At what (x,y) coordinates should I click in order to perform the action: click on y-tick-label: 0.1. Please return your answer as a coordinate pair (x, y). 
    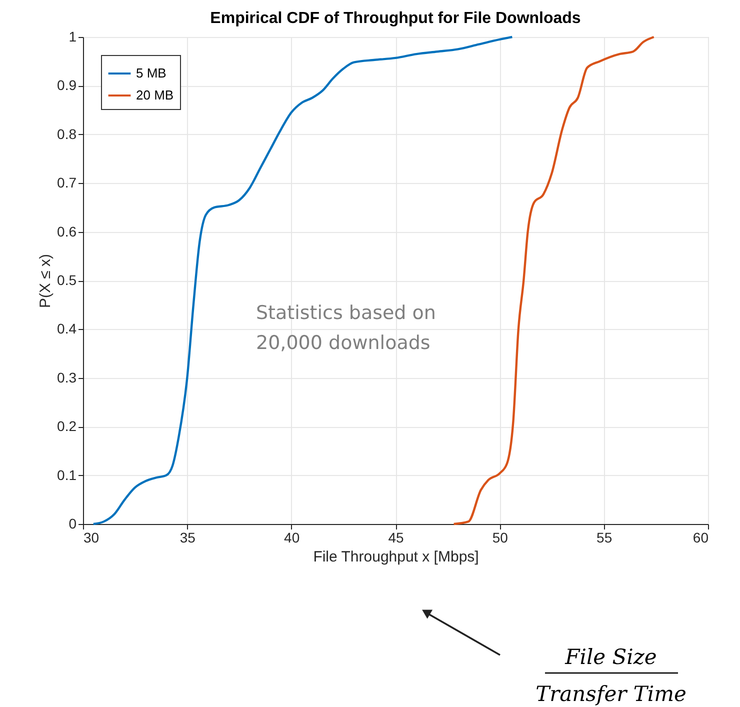
    Looking at the image, I should click on (67, 474).